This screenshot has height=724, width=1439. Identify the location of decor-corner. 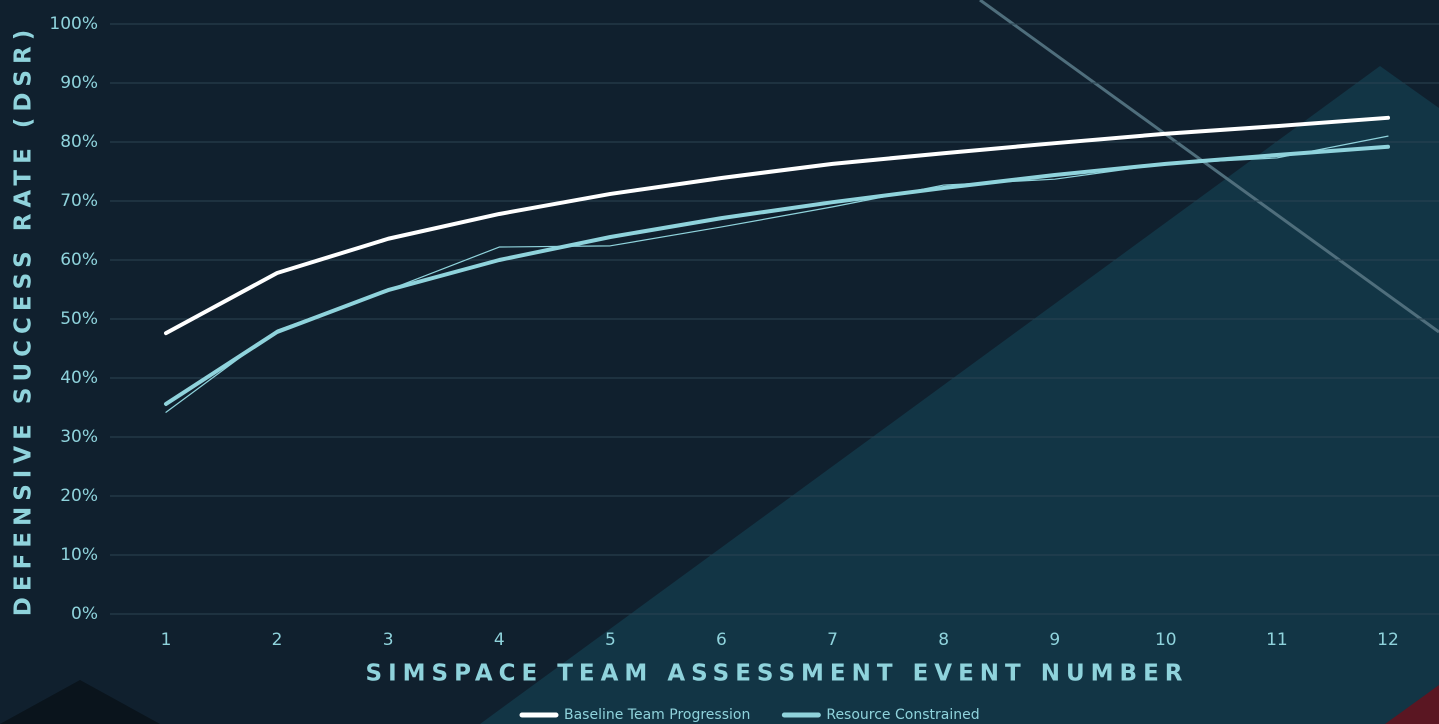
(80, 702).